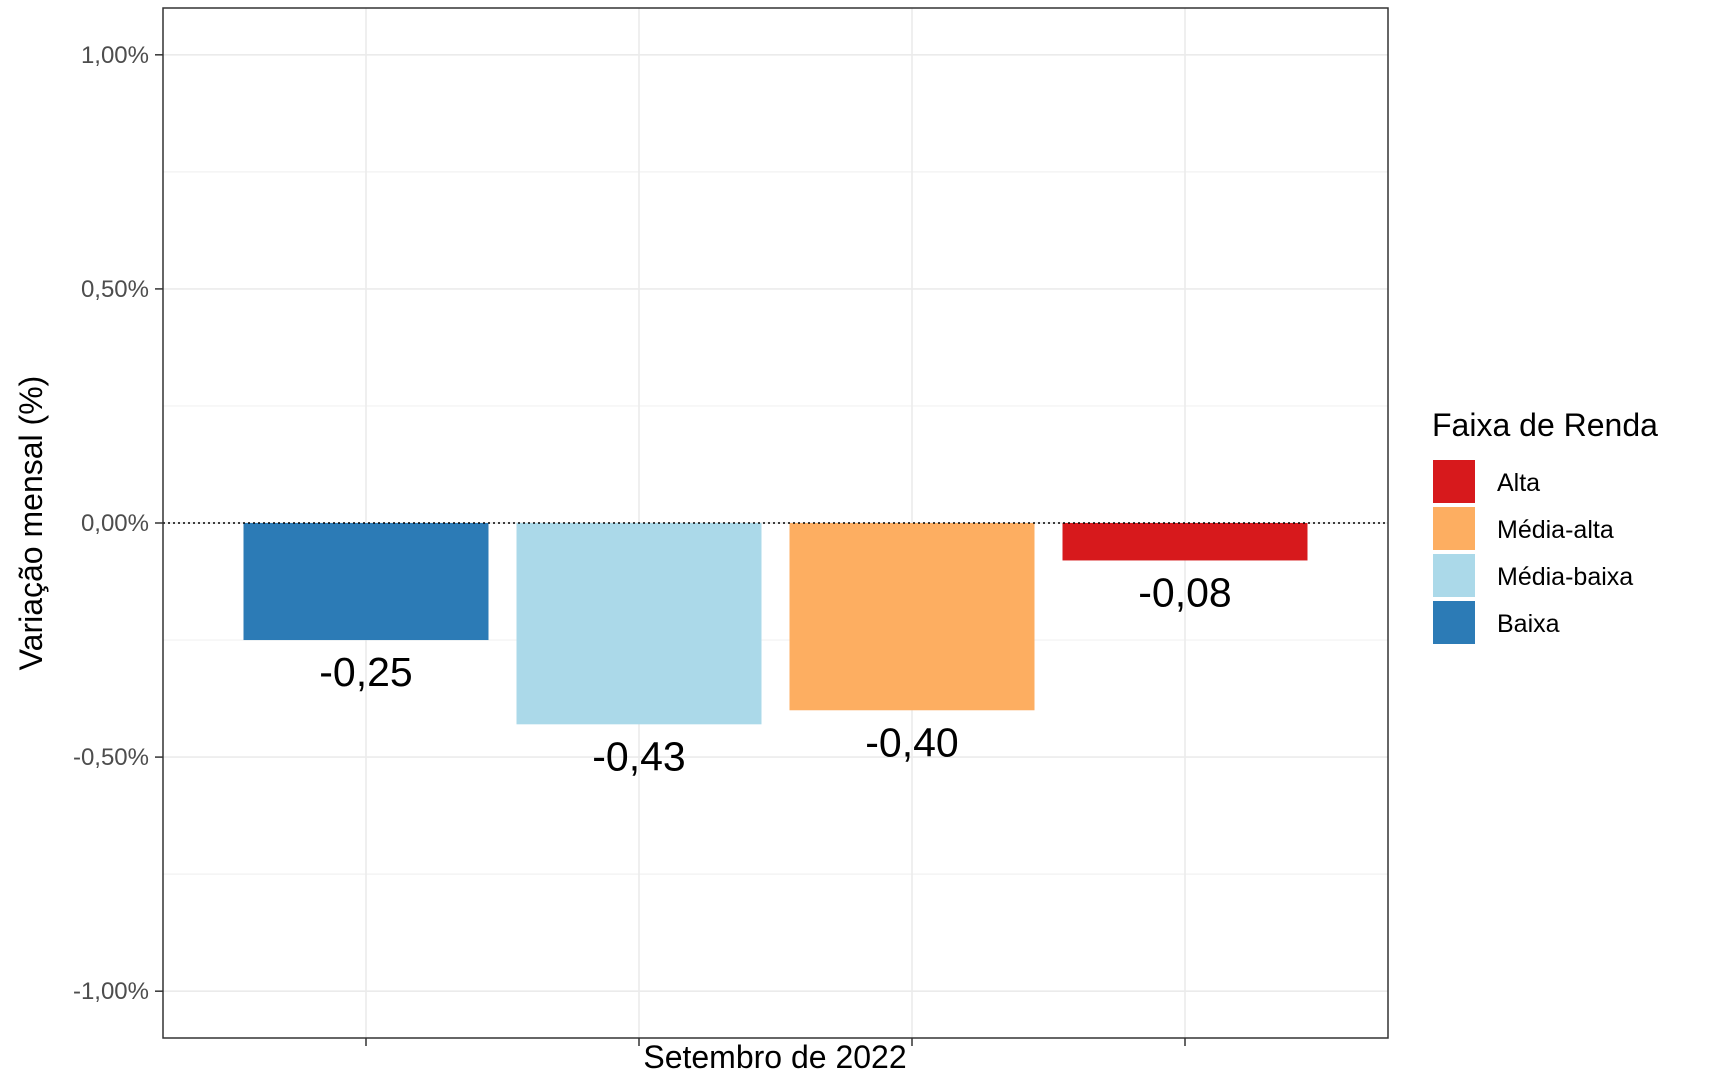  What do you see at coordinates (774, 1057) in the screenshot?
I see `x-axis-title: Setembro de 2022` at bounding box center [774, 1057].